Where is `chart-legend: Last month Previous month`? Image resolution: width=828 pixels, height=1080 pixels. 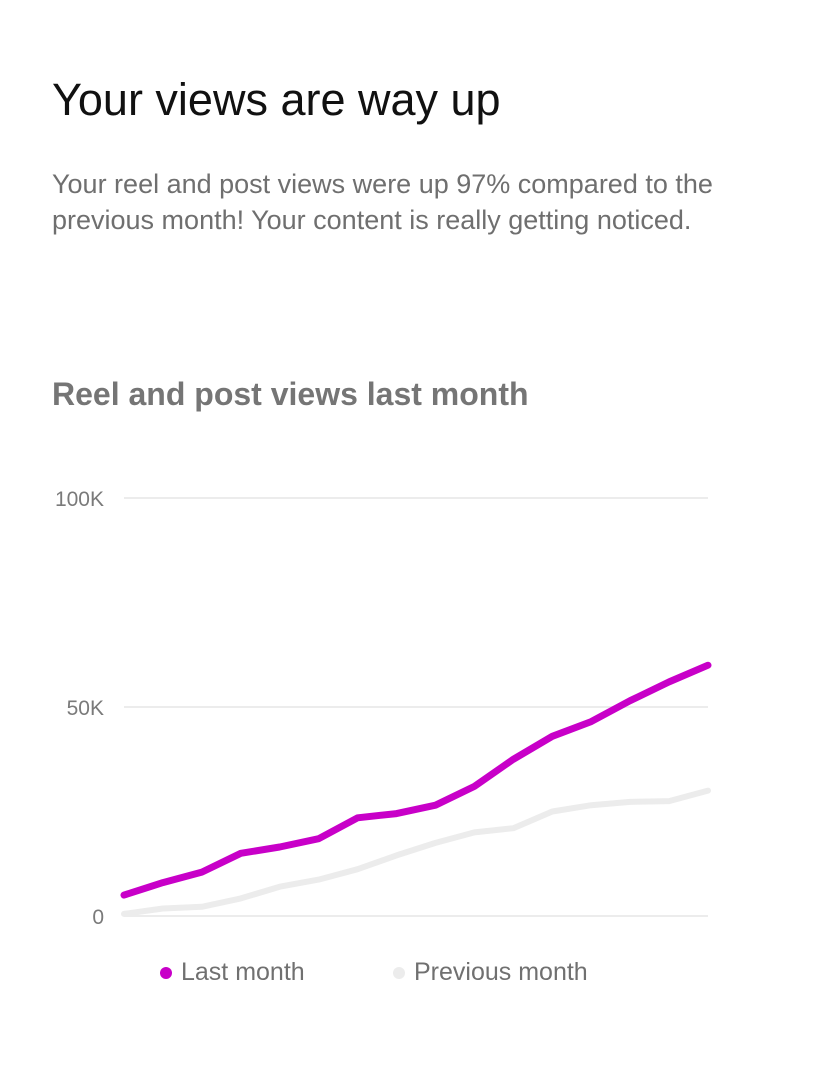 chart-legend: Last month Previous month is located at coordinates (414, 976).